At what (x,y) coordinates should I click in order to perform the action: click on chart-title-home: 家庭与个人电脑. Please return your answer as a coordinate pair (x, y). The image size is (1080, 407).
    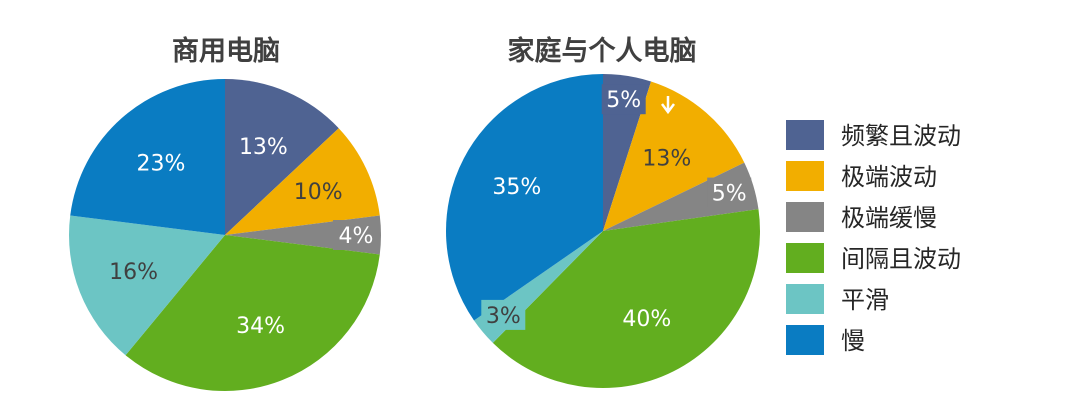
    Looking at the image, I should click on (602, 51).